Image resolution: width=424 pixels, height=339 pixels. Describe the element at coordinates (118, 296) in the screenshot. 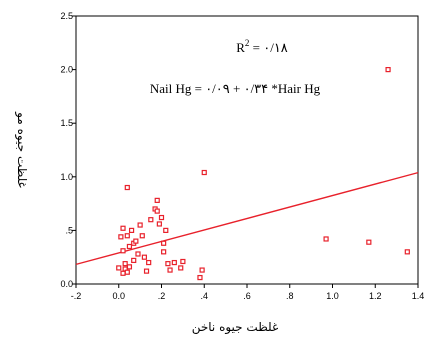

I see `x-tick-label: 0.0` at that location.